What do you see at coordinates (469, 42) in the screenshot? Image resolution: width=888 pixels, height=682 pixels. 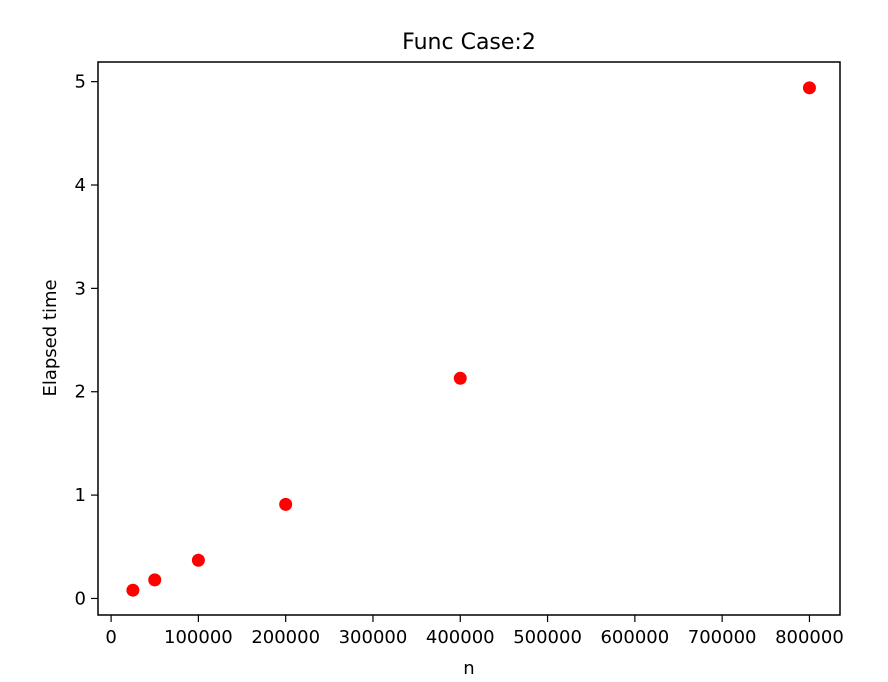 I see `chart-title: Func Case:2` at bounding box center [469, 42].